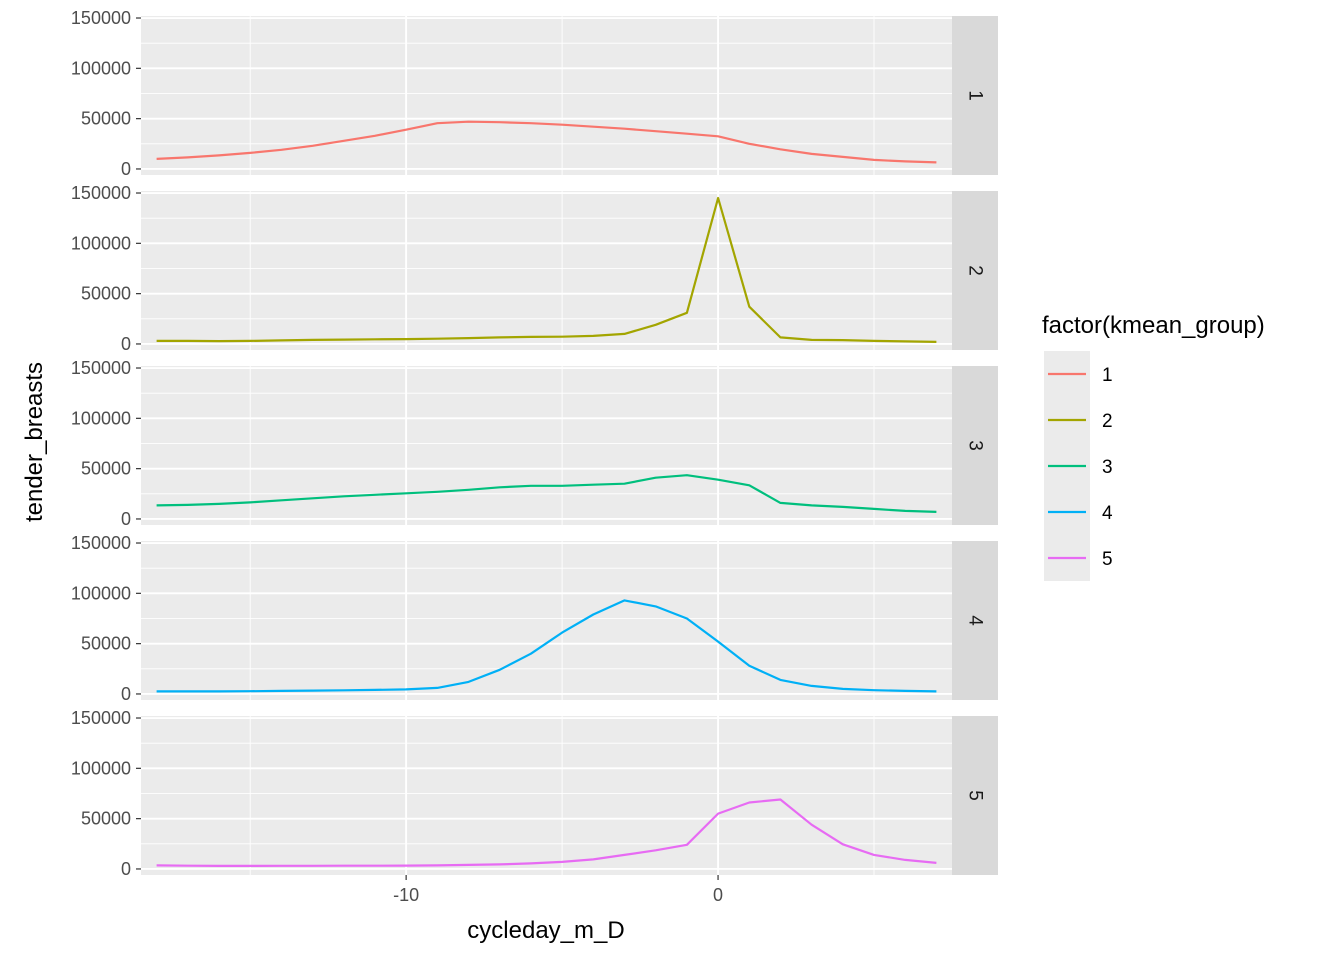 This screenshot has width=1344, height=960. I want to click on y-axis-title: tender_breasts, so click(34, 442).